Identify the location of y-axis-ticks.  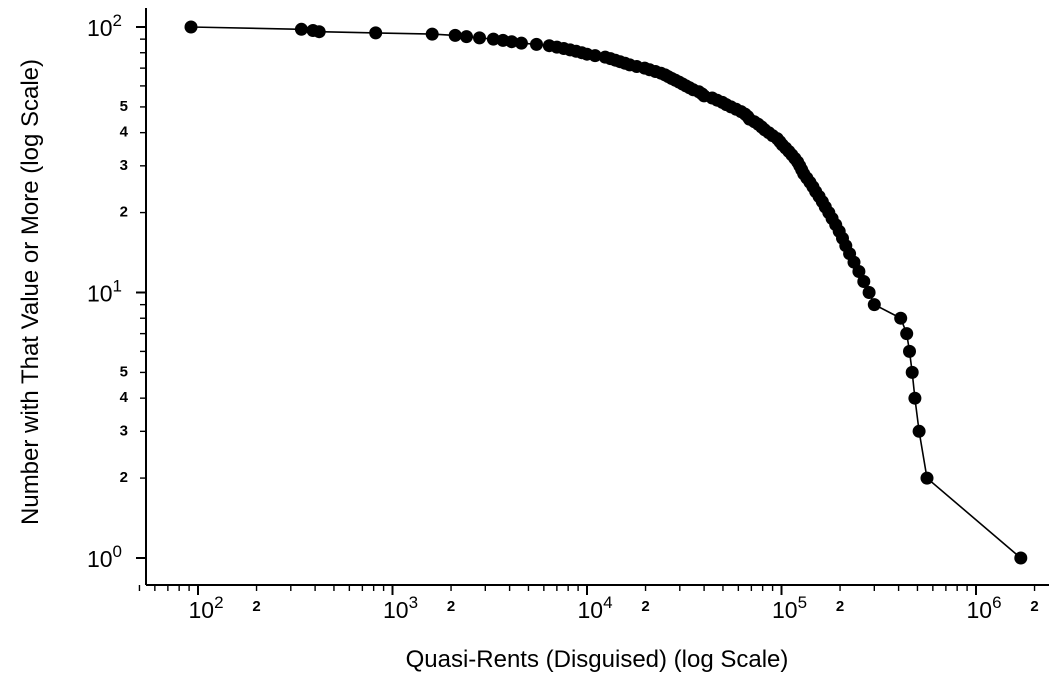
(141, 292).